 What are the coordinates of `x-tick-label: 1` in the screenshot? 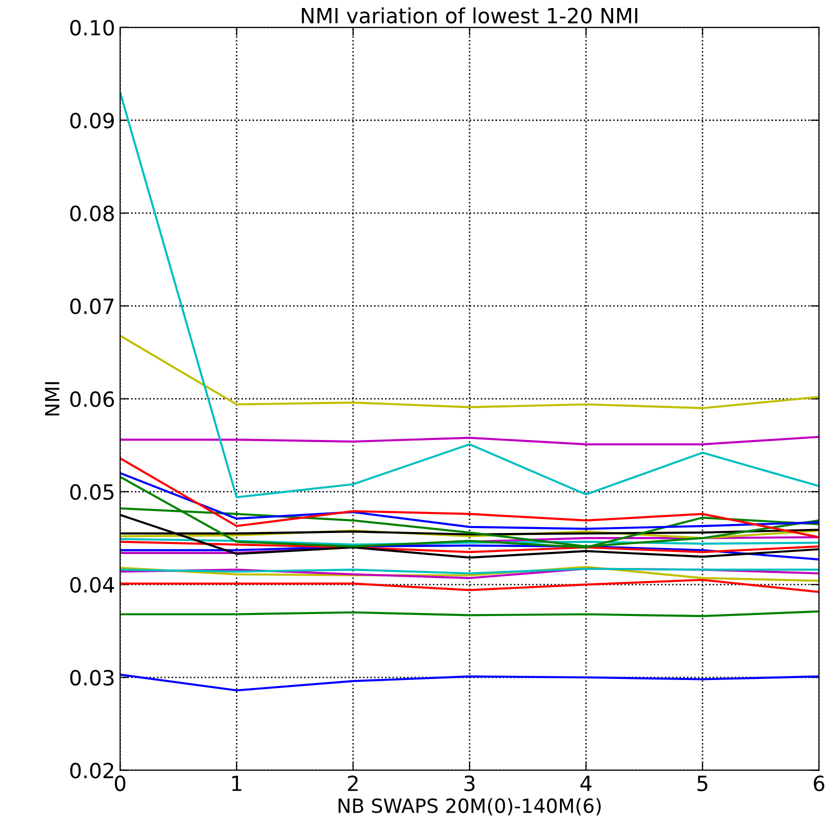 It's located at (237, 783).